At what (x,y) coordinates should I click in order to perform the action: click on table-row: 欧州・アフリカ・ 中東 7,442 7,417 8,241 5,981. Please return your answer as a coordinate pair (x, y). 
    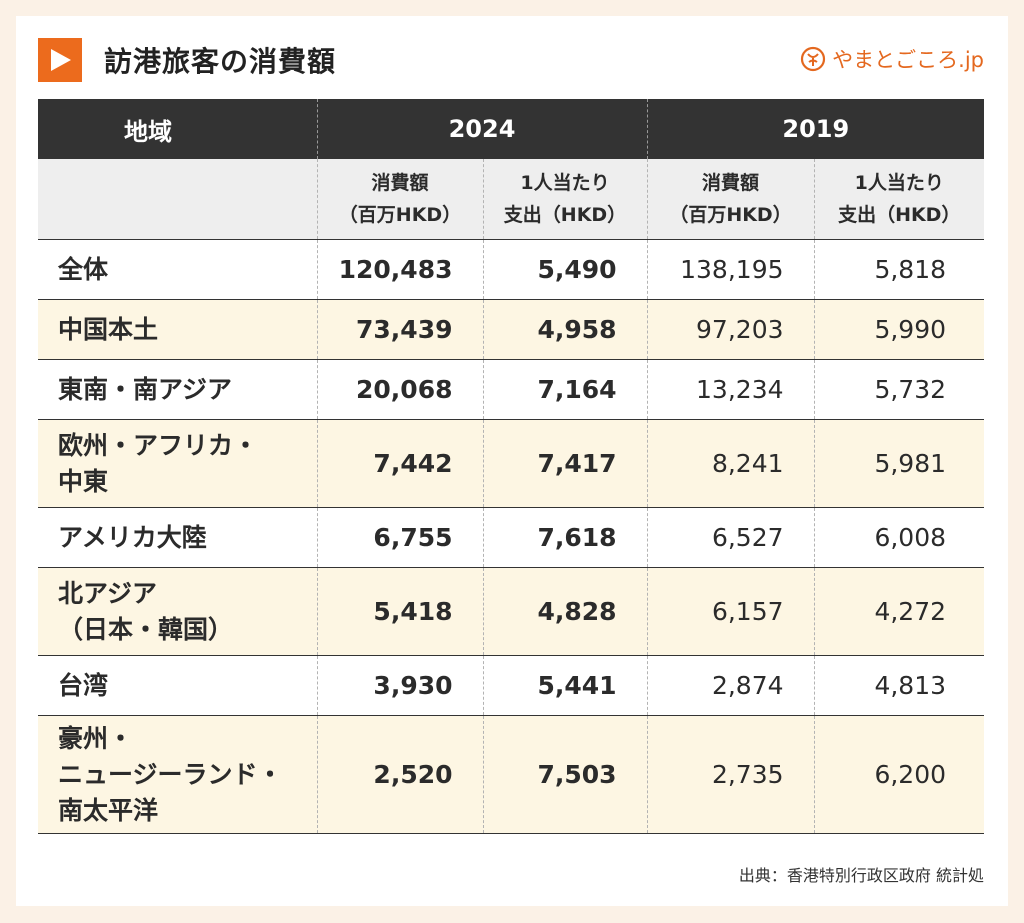
    Looking at the image, I should click on (511, 463).